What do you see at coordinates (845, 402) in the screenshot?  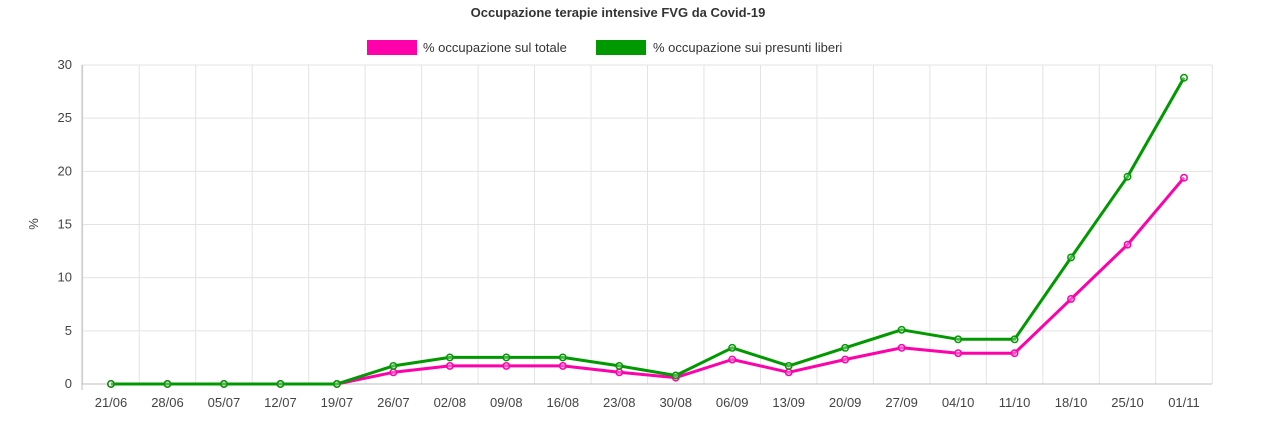 I see `x-tick-label: 20/09` at bounding box center [845, 402].